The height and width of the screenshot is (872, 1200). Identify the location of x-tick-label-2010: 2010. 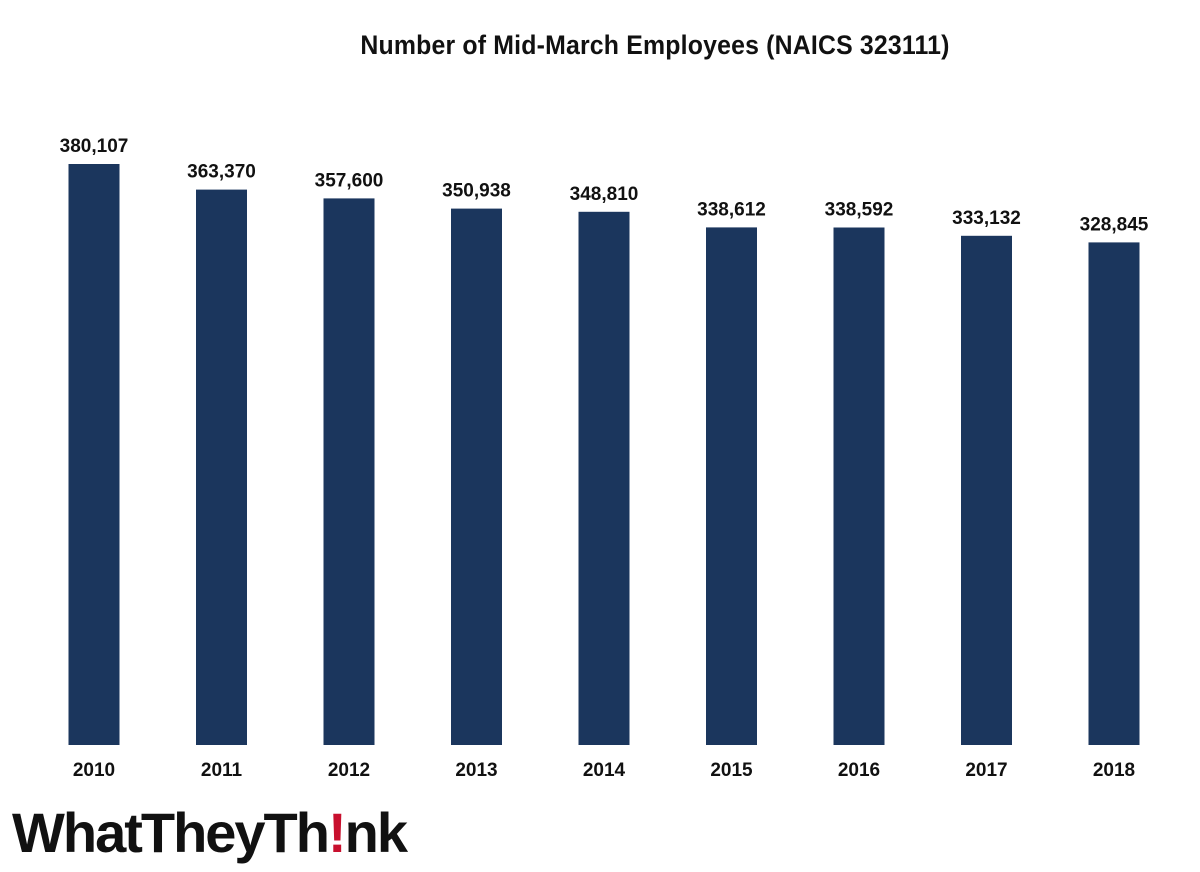
(94, 770).